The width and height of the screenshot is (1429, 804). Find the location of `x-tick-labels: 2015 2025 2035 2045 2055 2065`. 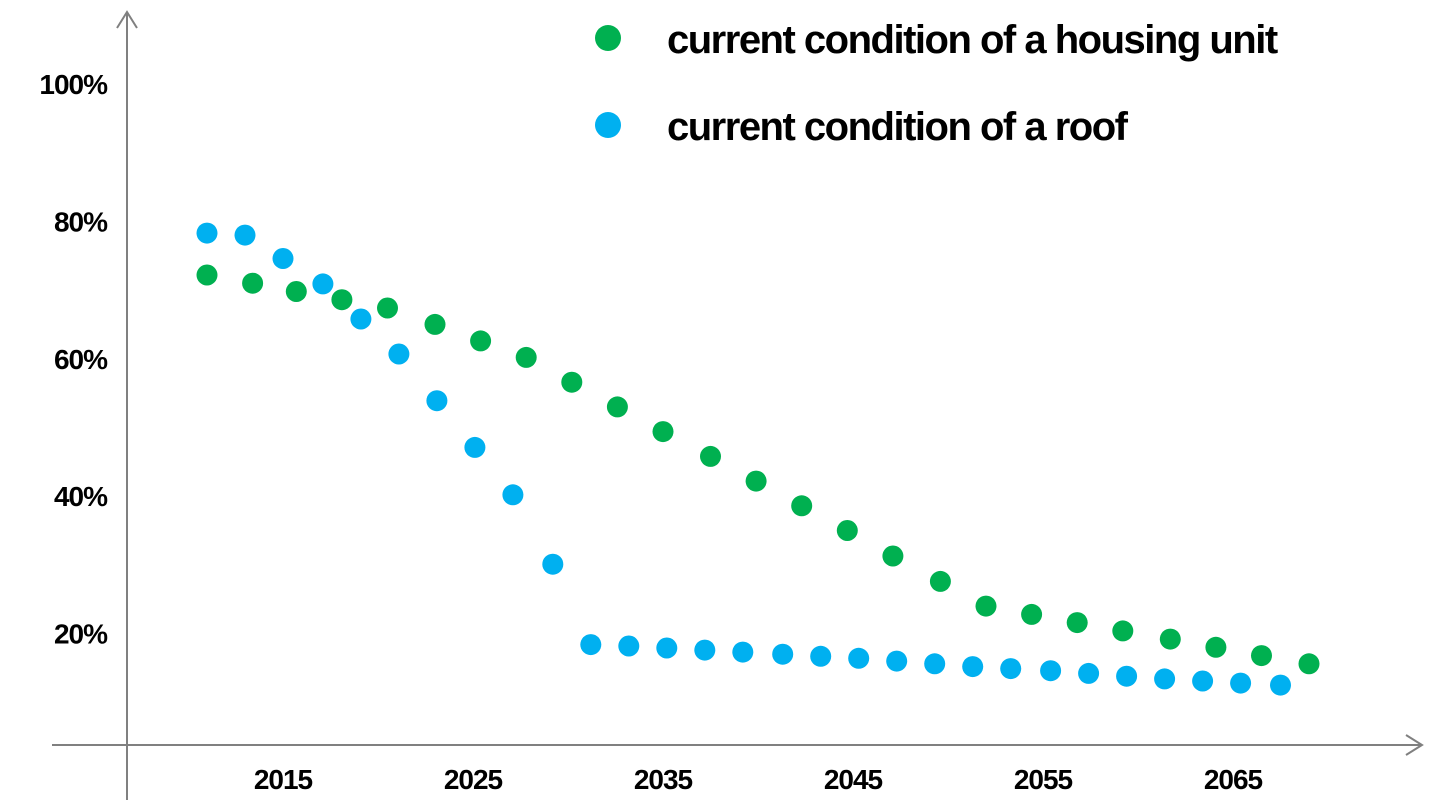

x-tick-labels: 2015 2025 2035 2045 2055 2065 is located at coordinates (759, 779).